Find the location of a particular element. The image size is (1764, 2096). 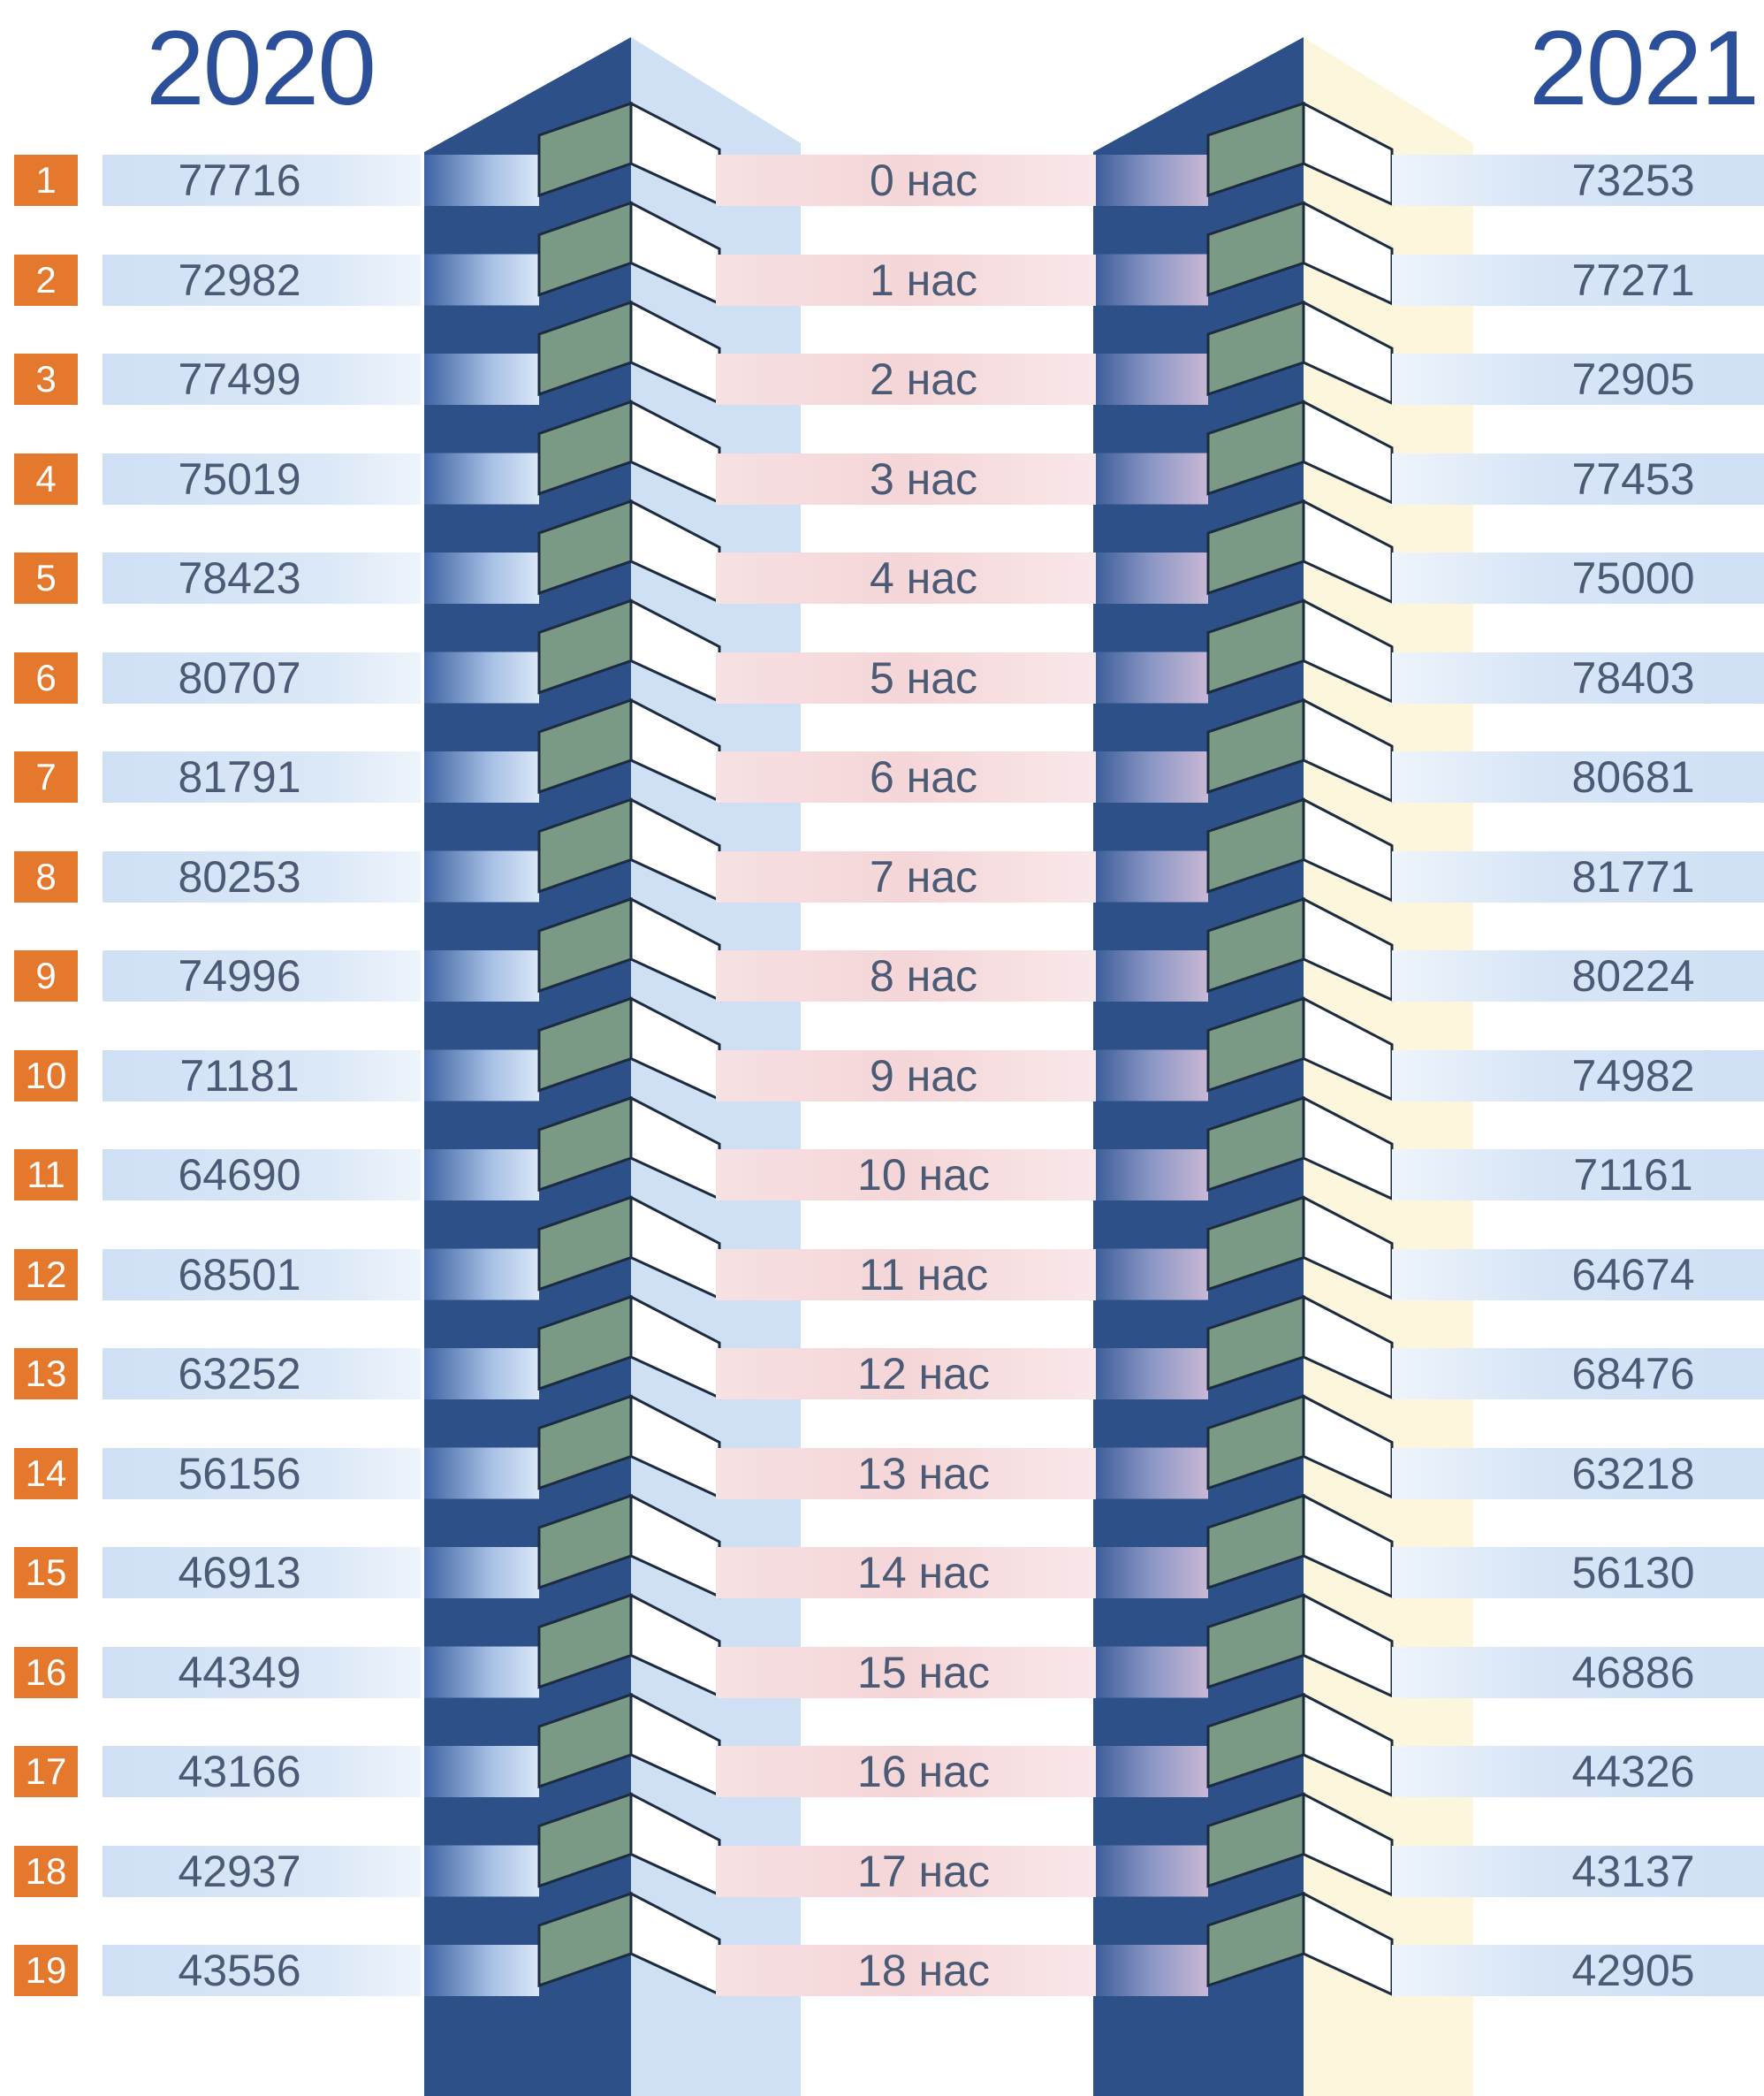

value-2021: 44326 is located at coordinates (1633, 1771).